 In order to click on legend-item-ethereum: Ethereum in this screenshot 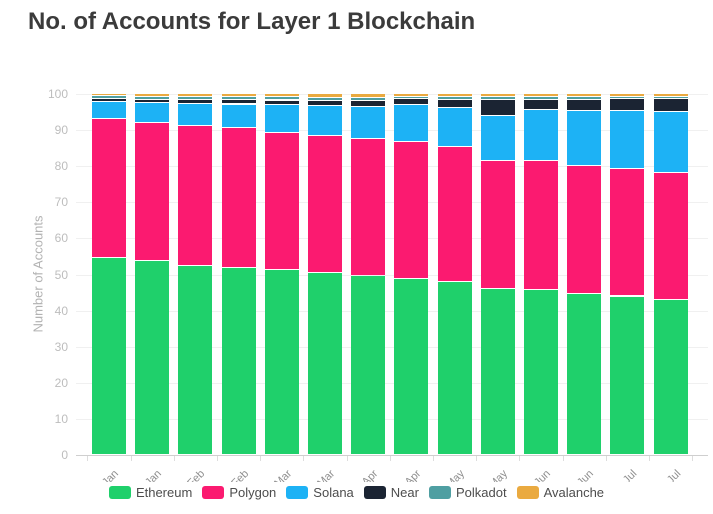, I will do `click(150, 492)`.